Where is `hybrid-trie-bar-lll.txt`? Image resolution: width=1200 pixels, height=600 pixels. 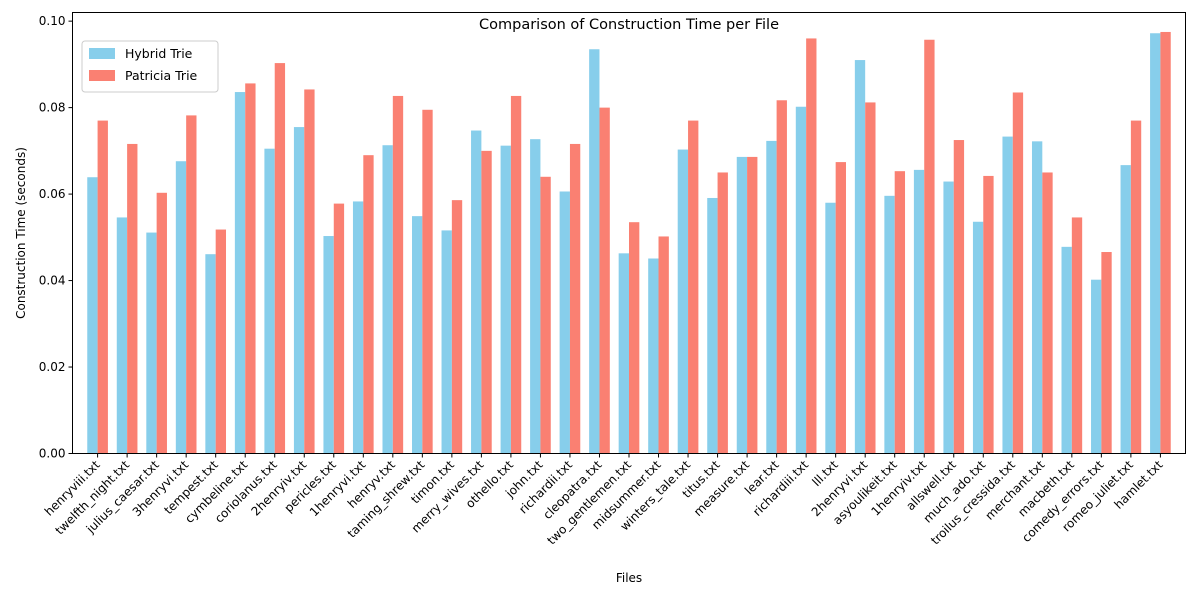 hybrid-trie-bar-lll.txt is located at coordinates (830, 328).